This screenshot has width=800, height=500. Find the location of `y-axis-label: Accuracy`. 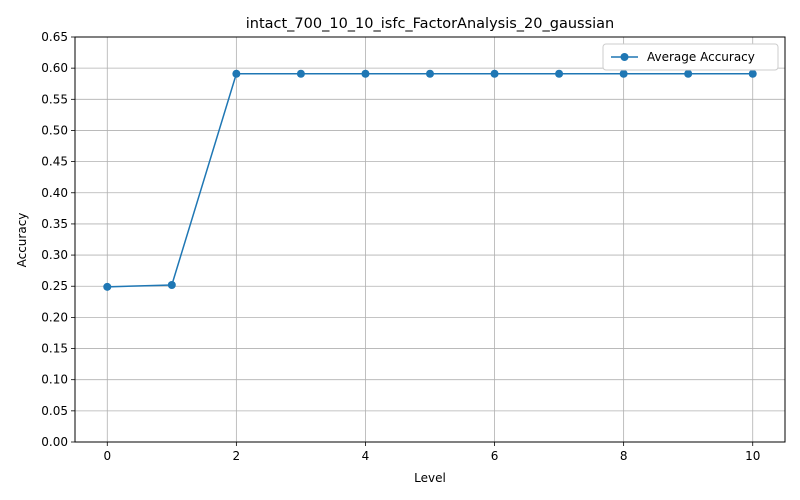

y-axis-label: Accuracy is located at coordinates (22, 240).